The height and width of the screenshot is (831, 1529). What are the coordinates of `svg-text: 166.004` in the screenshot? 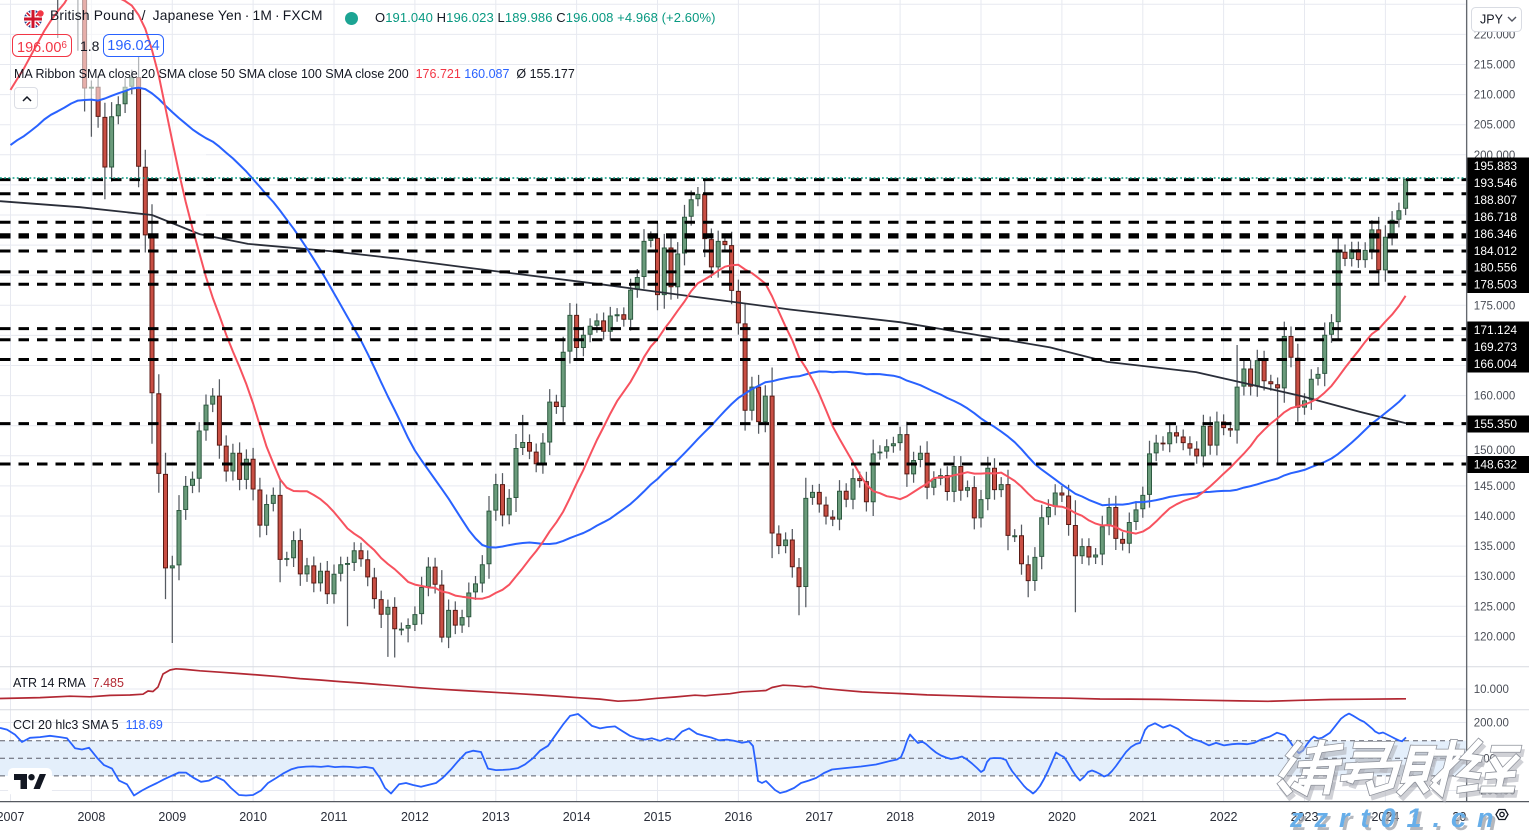 It's located at (1496, 364).